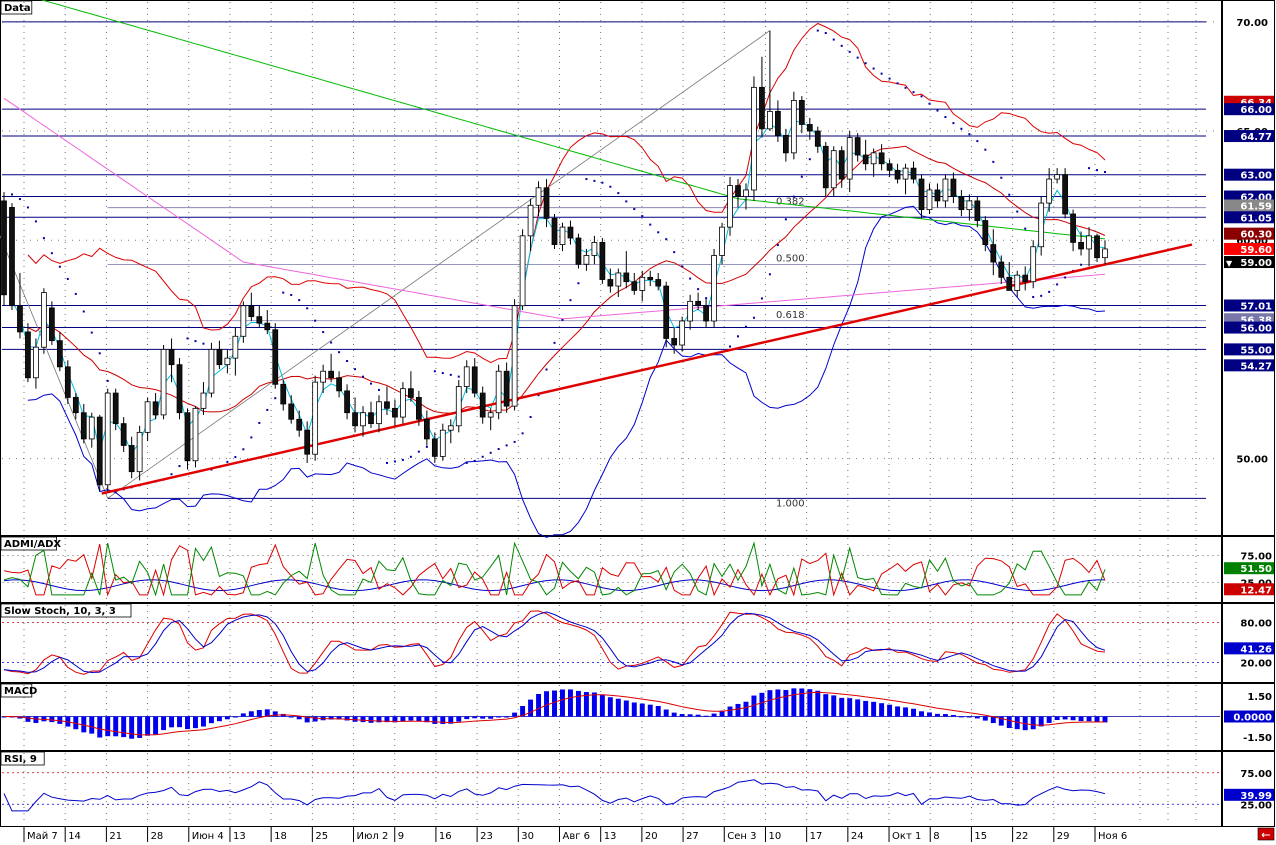 This screenshot has height=845, width=1276. I want to click on level-tag-label: 55.00, so click(1256, 350).